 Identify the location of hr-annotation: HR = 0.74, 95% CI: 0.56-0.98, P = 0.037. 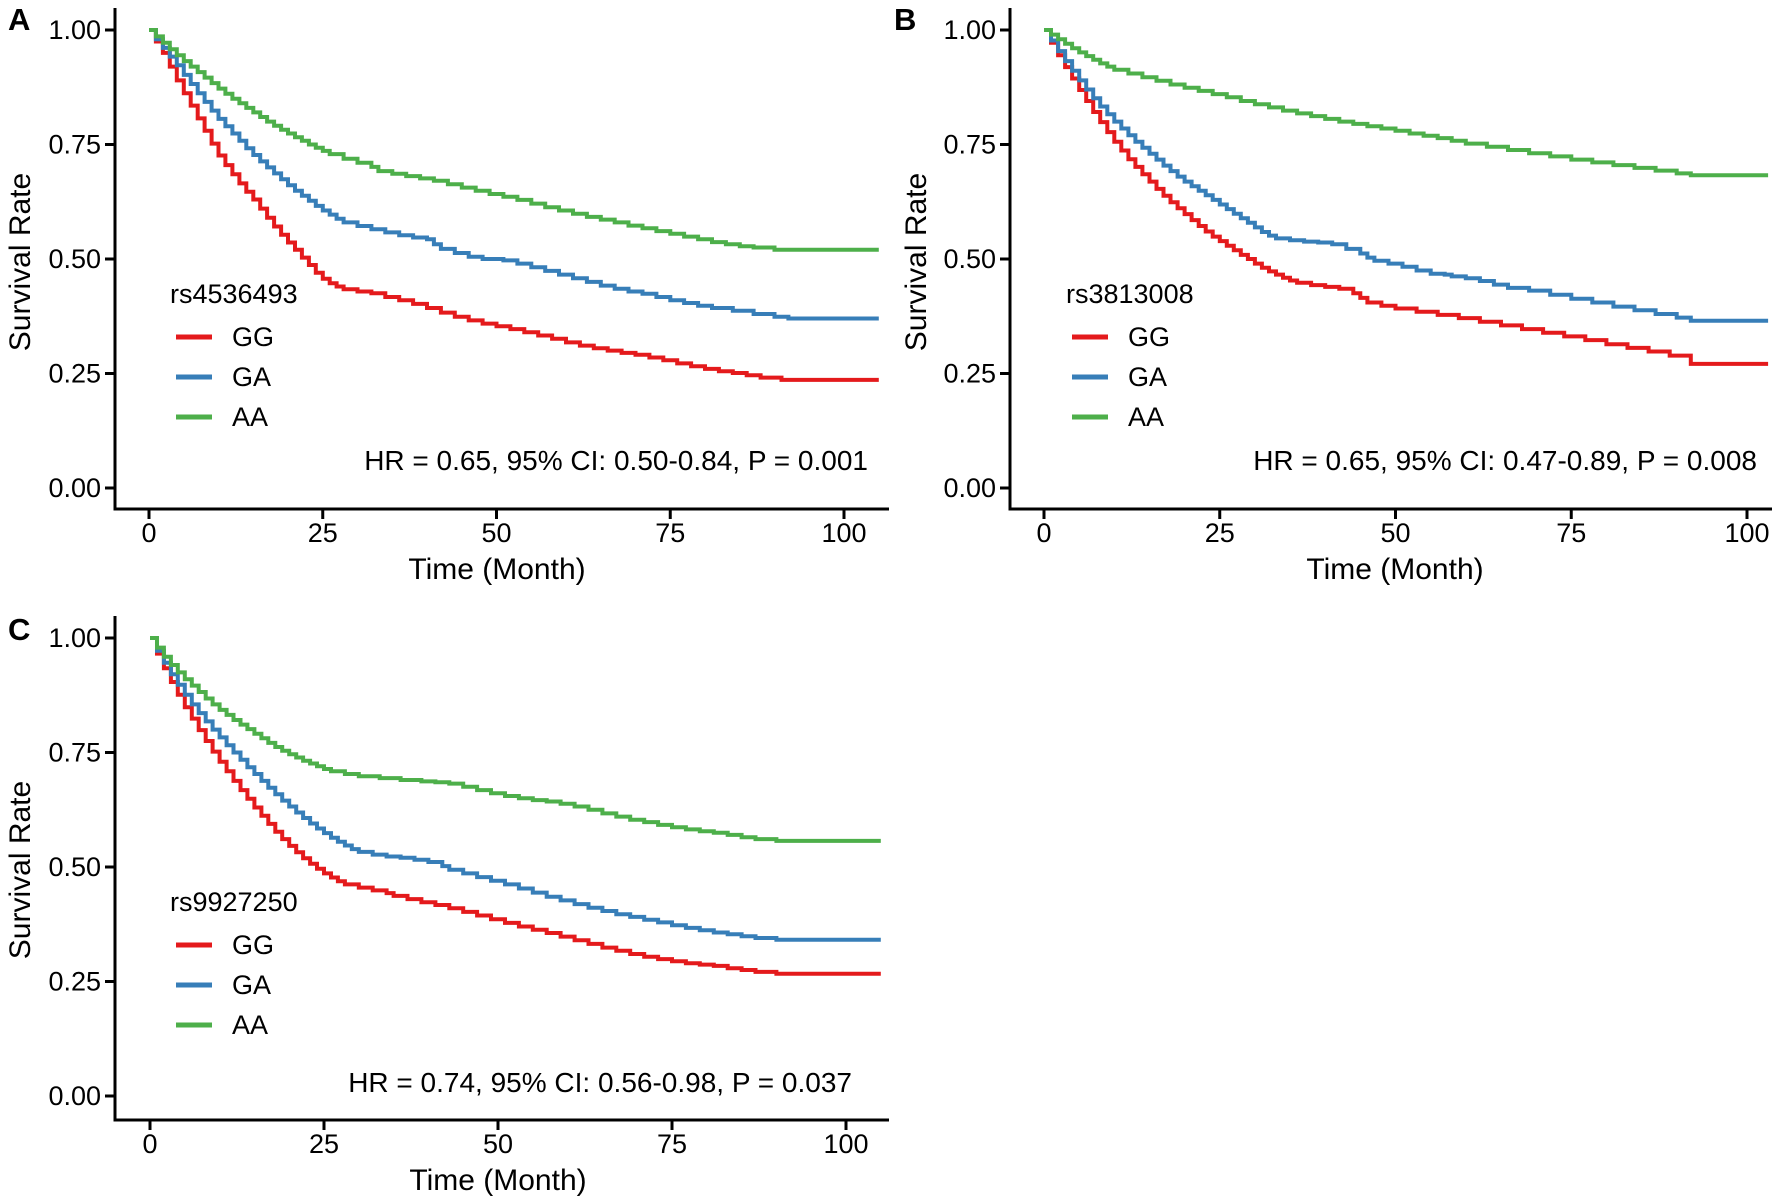
(600, 1082).